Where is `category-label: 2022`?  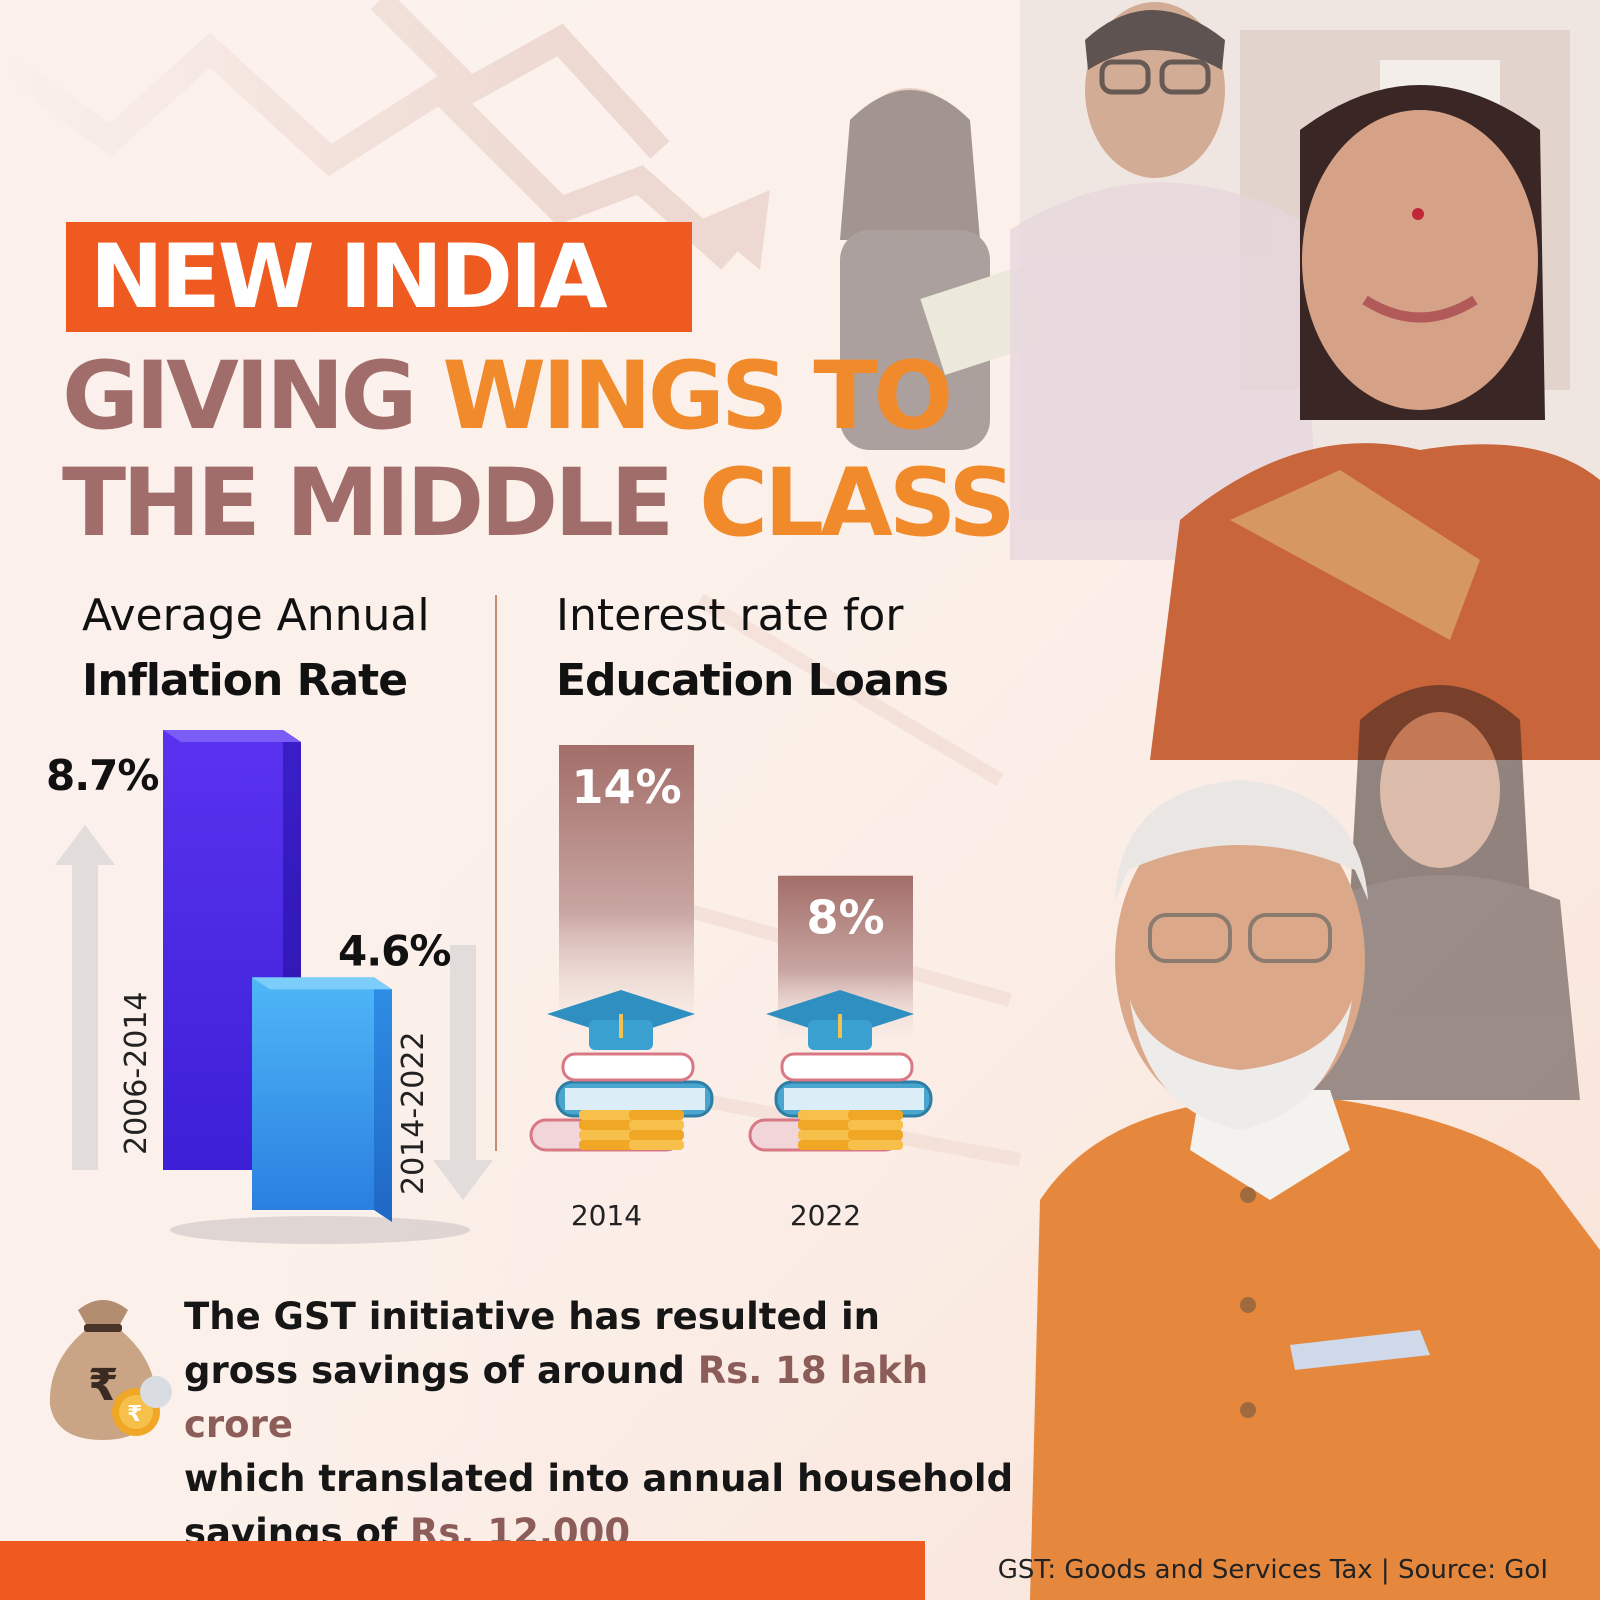 category-label: 2022 is located at coordinates (825, 1215).